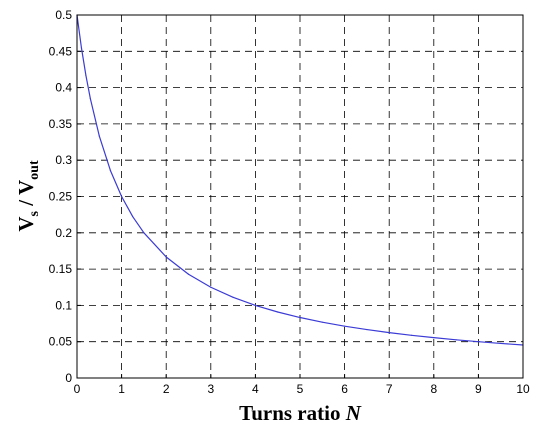 The width and height of the screenshot is (550, 433). What do you see at coordinates (63, 15) in the screenshot?
I see `y-tick-label: 0.5` at bounding box center [63, 15].